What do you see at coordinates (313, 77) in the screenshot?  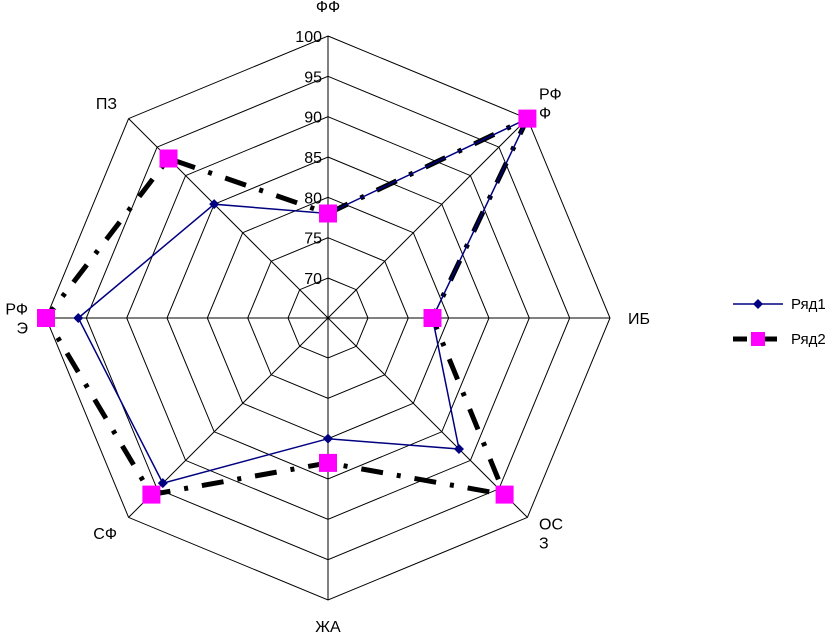 I see `tick-label: 95` at bounding box center [313, 77].